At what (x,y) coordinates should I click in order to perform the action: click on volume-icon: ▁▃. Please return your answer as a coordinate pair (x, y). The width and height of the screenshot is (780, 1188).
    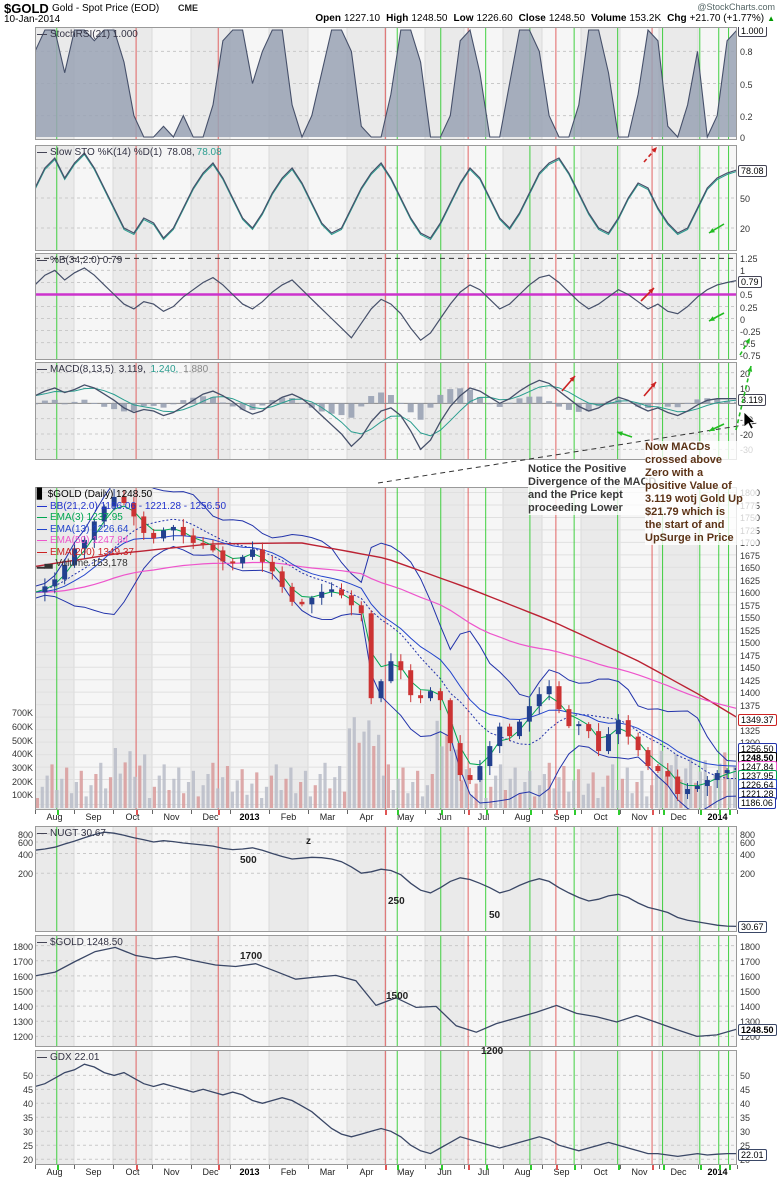
    Looking at the image, I should click on (45, 563).